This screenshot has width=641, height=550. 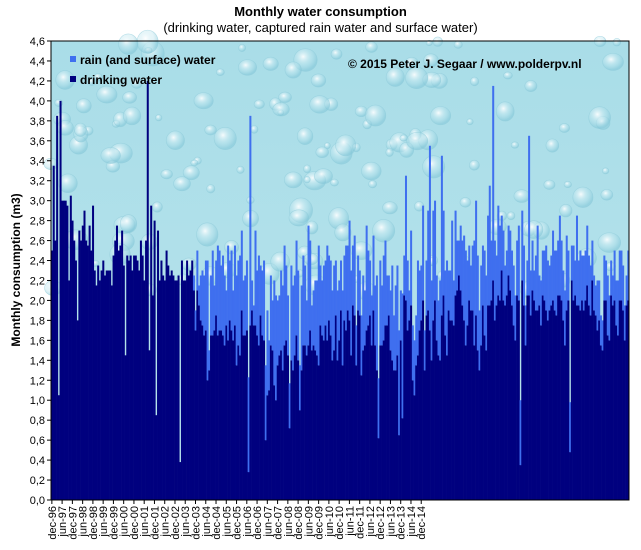 I want to click on y-tick-label: 2,4, so click(x=37, y=262).